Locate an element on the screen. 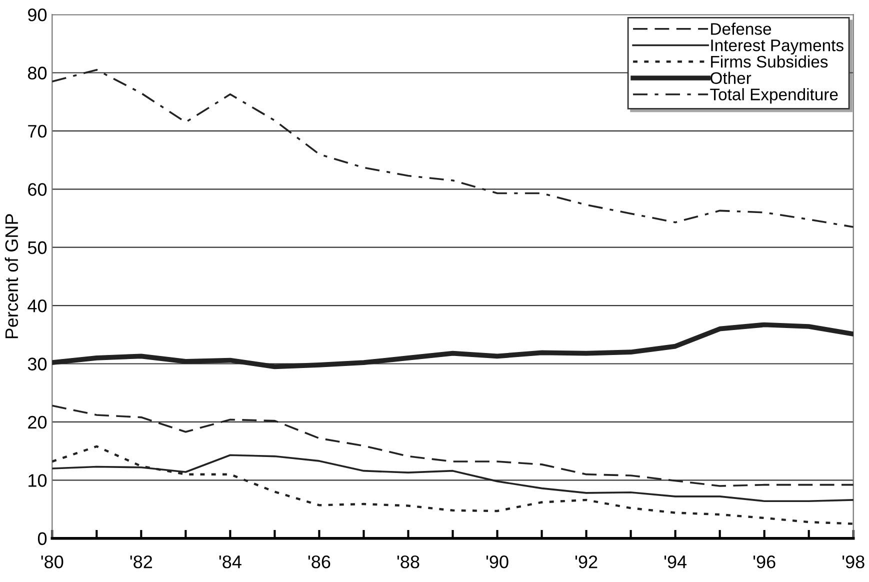 This screenshot has height=582, width=869. y-tick-label: 0 is located at coordinates (42, 539).